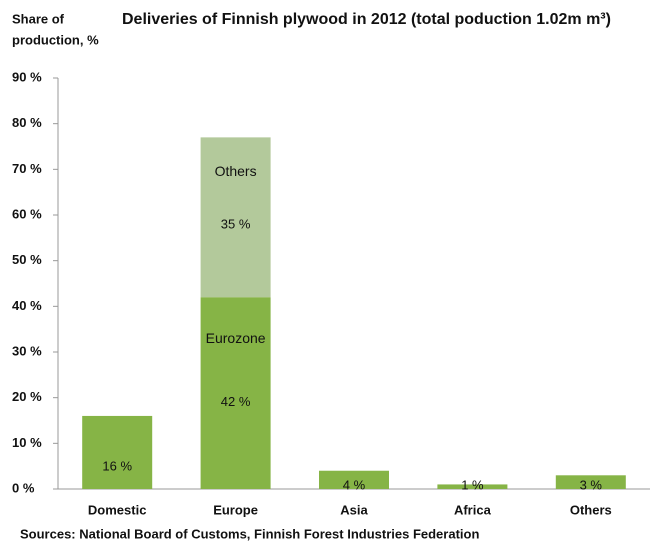  Describe the element at coordinates (117, 509) in the screenshot. I see `x-tick-label: Domestic` at that location.